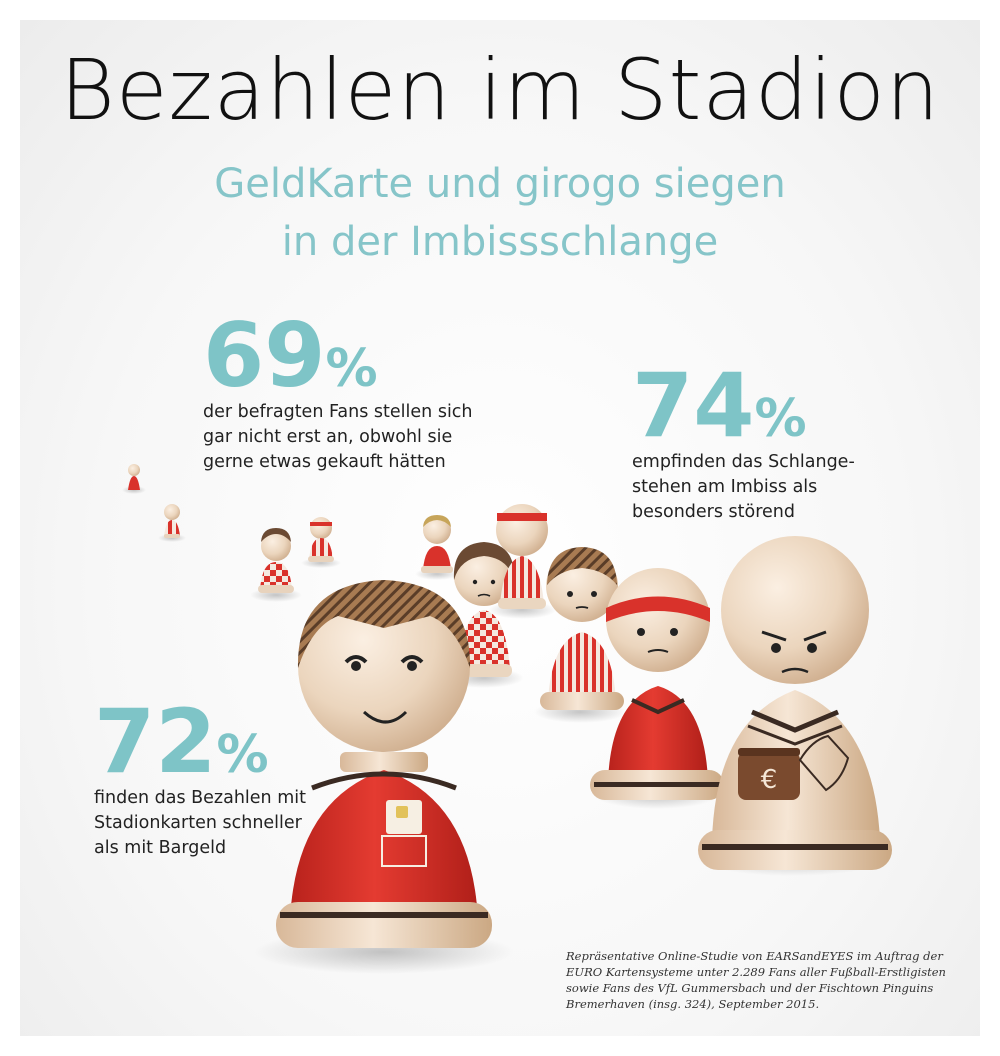  What do you see at coordinates (324, 462) in the screenshot?
I see `stat-description-line: gerne etwas gekauft hätten` at bounding box center [324, 462].